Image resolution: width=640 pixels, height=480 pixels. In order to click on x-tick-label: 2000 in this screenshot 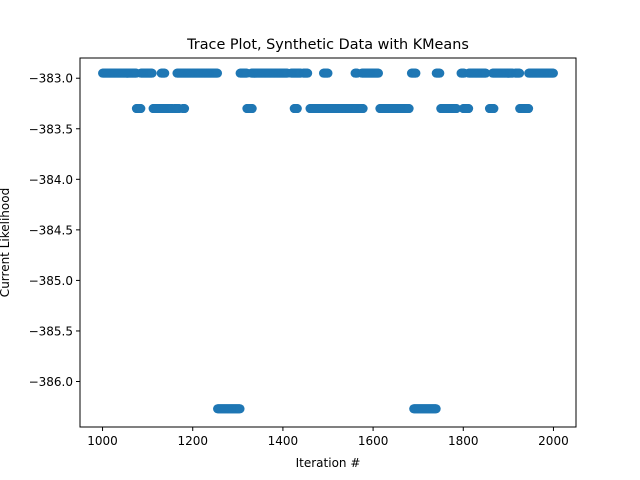, I will do `click(553, 441)`.